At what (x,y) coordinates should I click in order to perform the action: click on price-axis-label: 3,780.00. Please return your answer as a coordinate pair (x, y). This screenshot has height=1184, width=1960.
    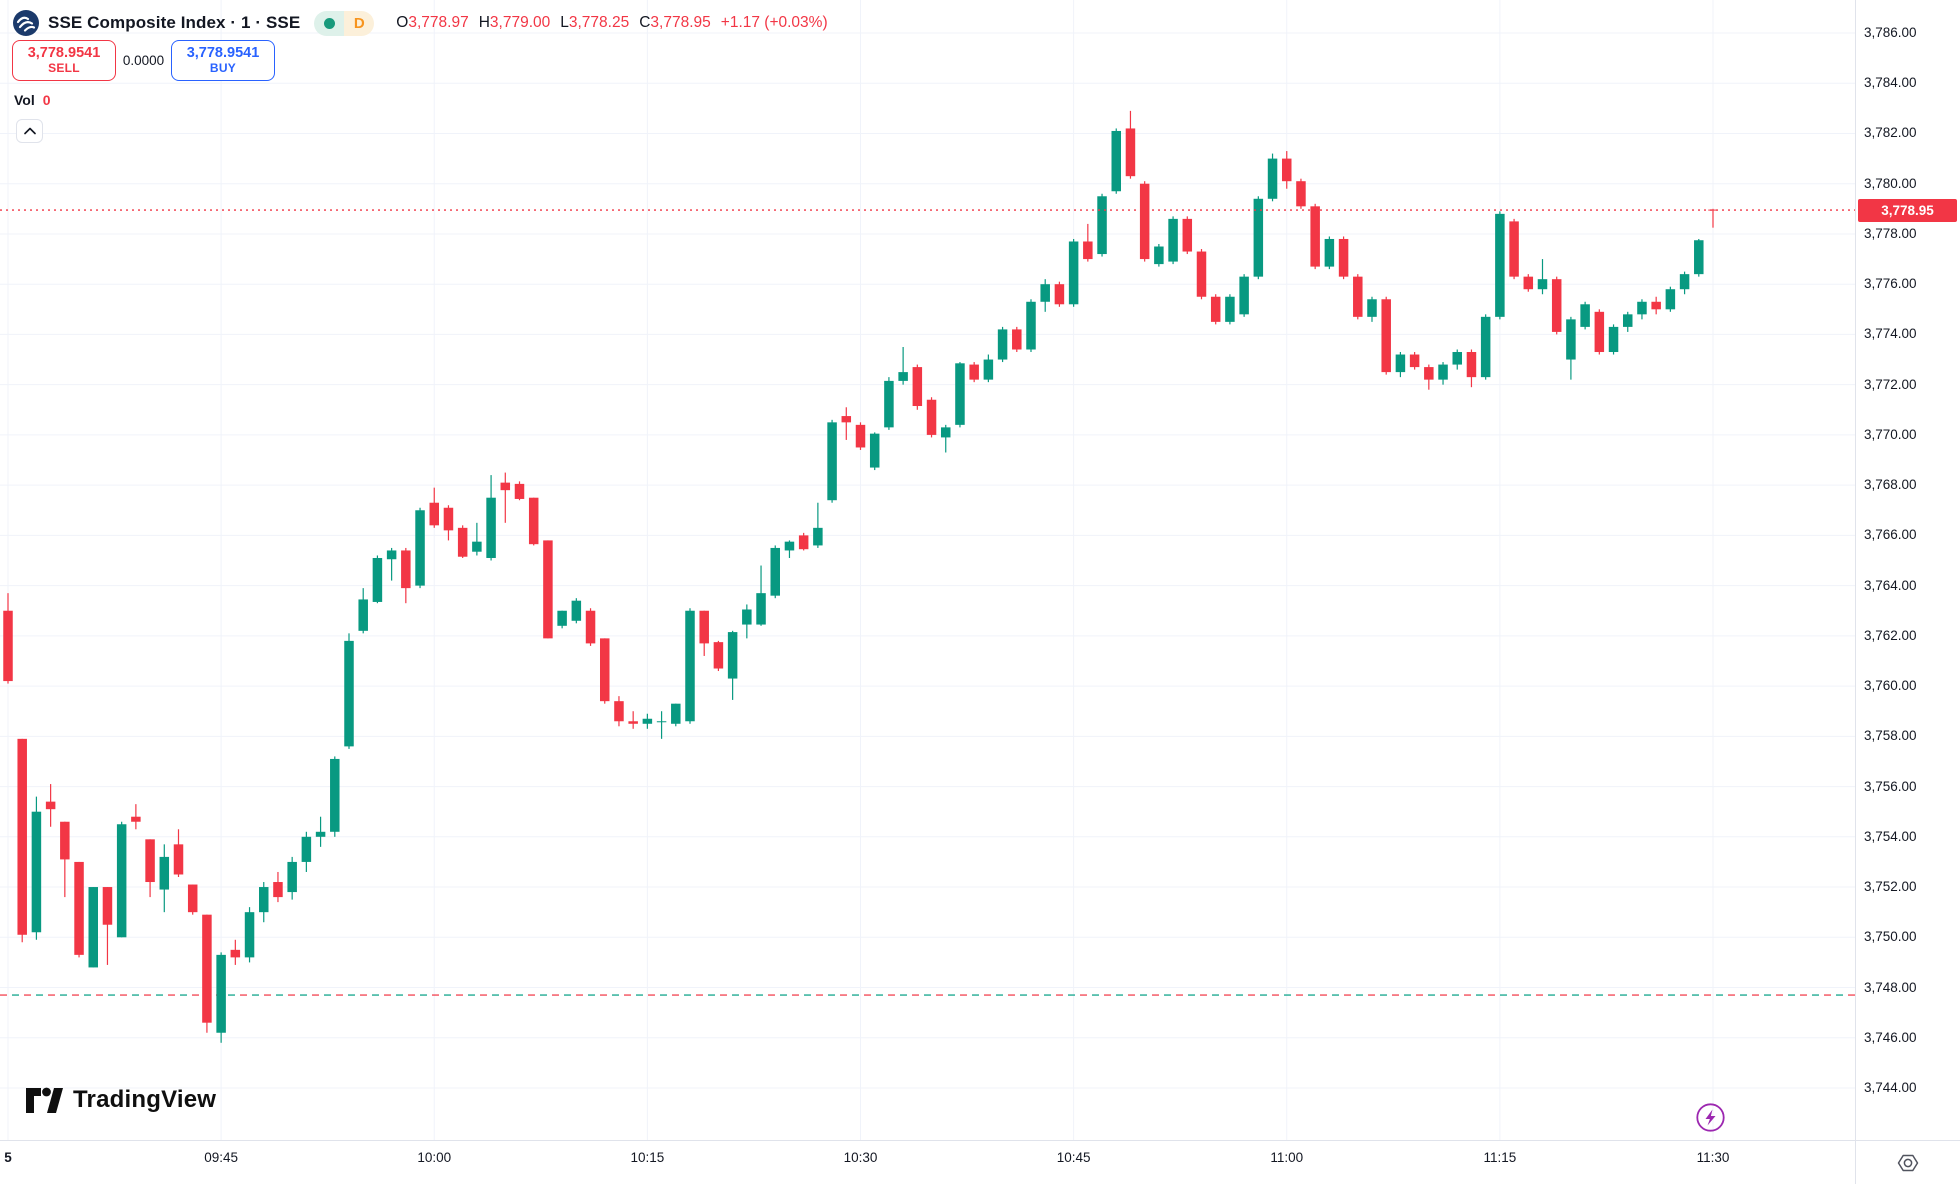
    Looking at the image, I should click on (1890, 183).